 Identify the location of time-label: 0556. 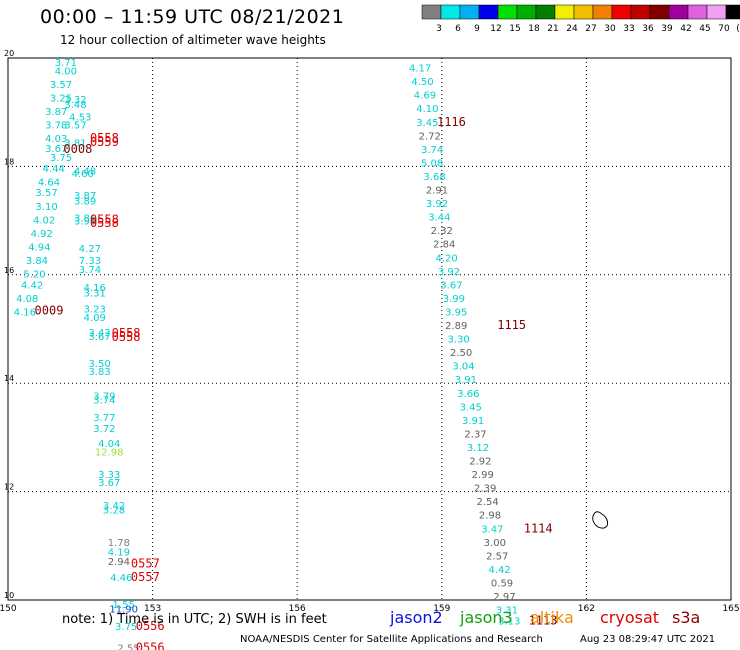
(150, 626).